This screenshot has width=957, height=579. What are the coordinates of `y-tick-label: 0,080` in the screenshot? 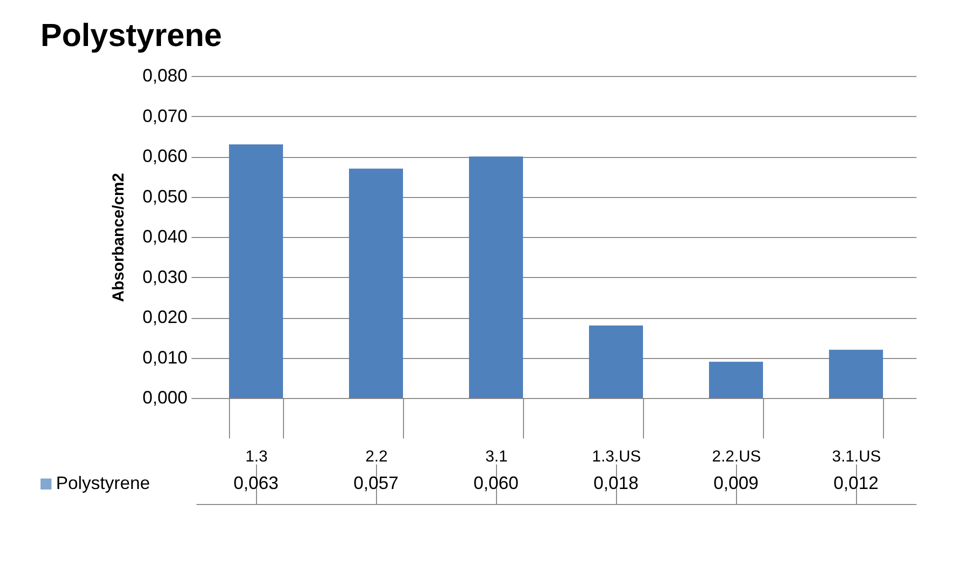 It's located at (165, 76).